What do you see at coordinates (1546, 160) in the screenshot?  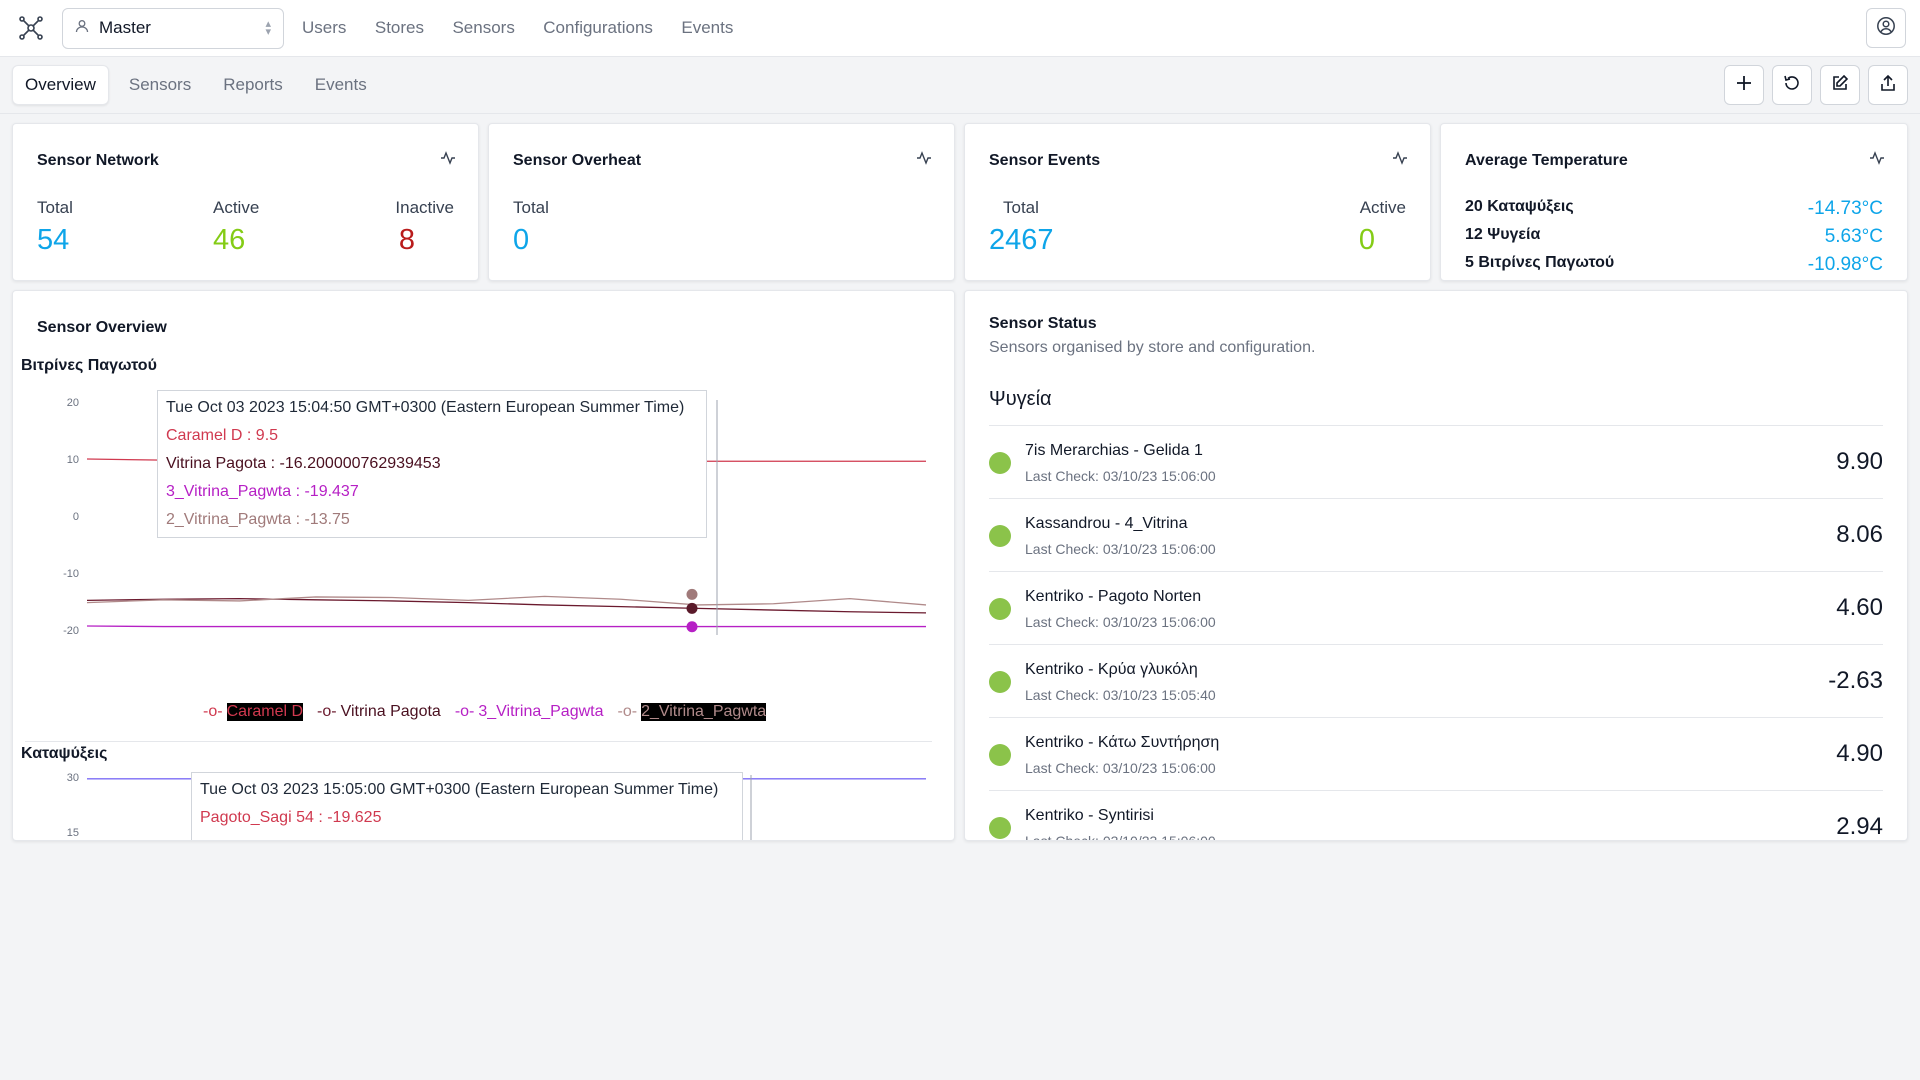 I see `card-title: Average Temperature` at bounding box center [1546, 160].